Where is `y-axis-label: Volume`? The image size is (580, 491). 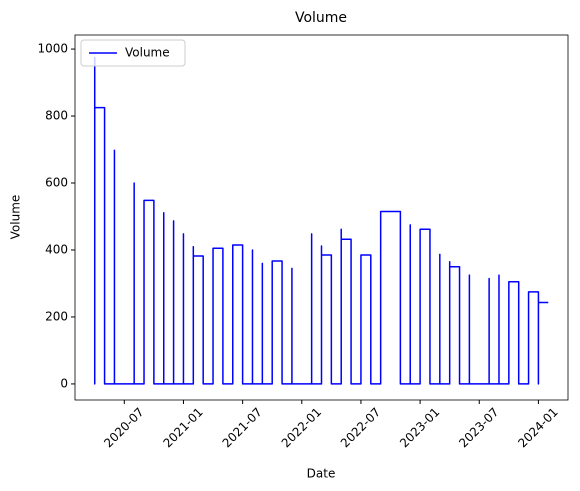
y-axis-label: Volume is located at coordinates (16, 217).